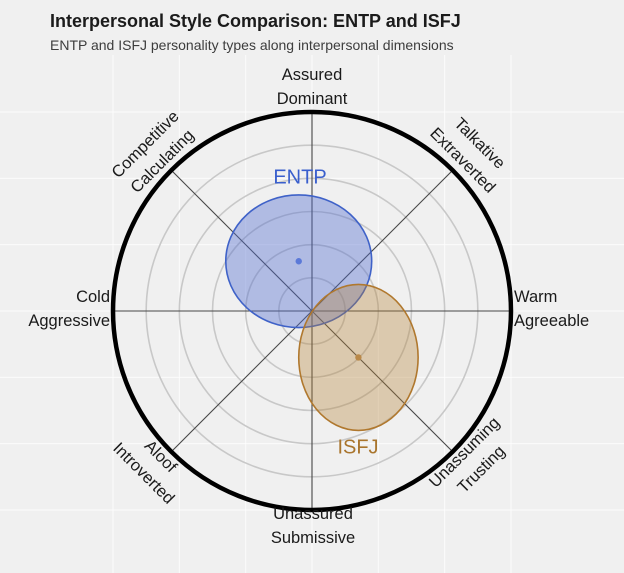  I want to click on axis-label-line: Assured, so click(312, 75).